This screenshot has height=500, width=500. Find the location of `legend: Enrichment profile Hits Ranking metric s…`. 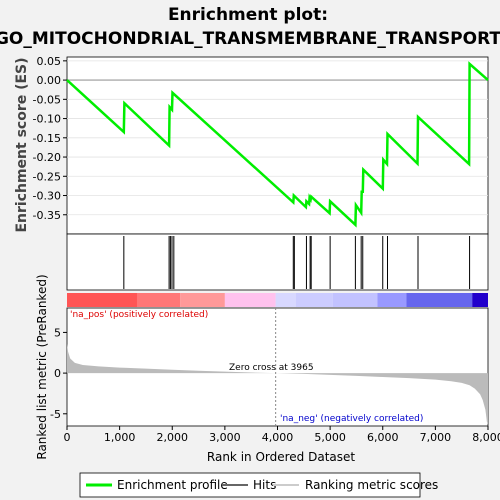

legend: Enrichment profile Hits Ranking metric s… is located at coordinates (258, 485).